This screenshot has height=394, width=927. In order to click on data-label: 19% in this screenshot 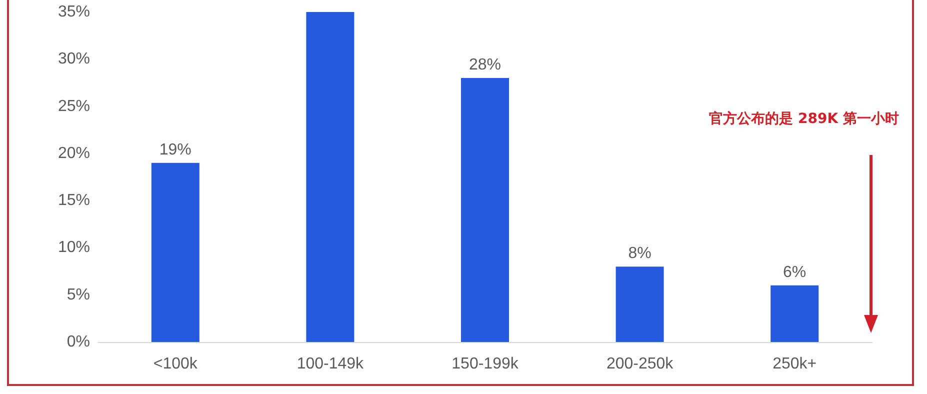, I will do `click(175, 149)`.